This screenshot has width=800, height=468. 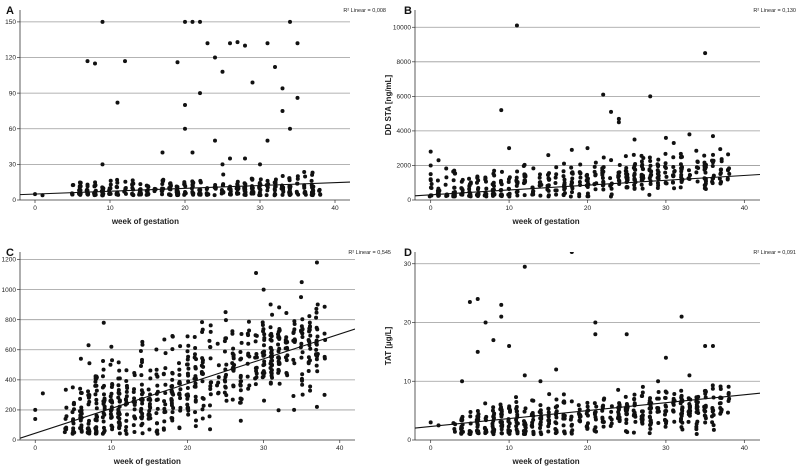 What do you see at coordinates (10, 320) in the screenshot?
I see `y-tick-label: 800` at bounding box center [10, 320].